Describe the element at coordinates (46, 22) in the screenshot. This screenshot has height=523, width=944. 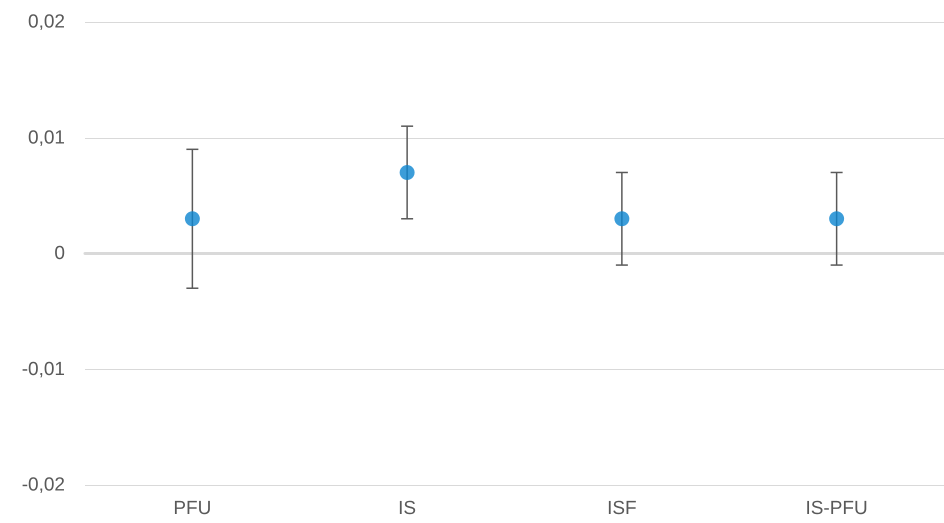
I see `y-tick-label: 0,02` at that location.